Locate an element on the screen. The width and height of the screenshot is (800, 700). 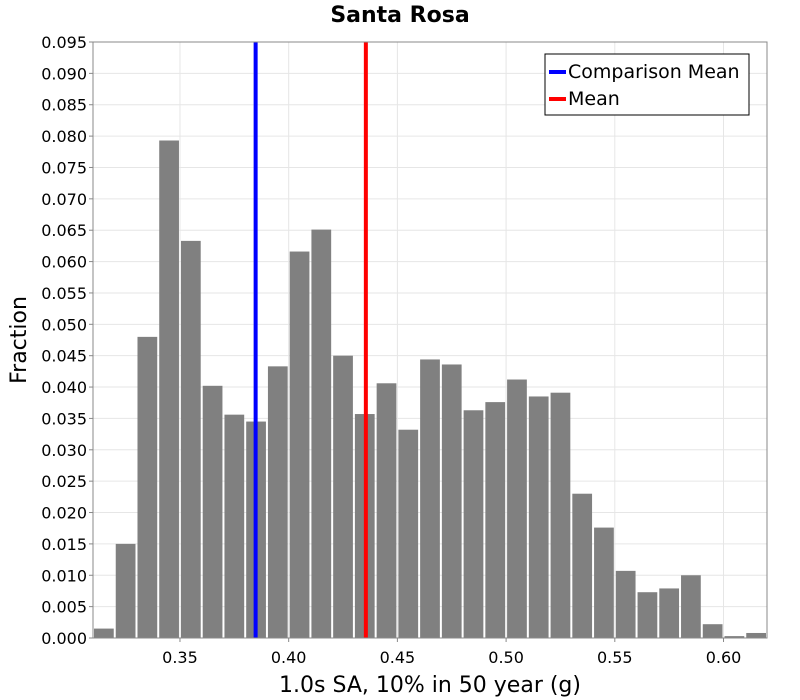
y-tick-label: 0.020 is located at coordinates (64, 513).